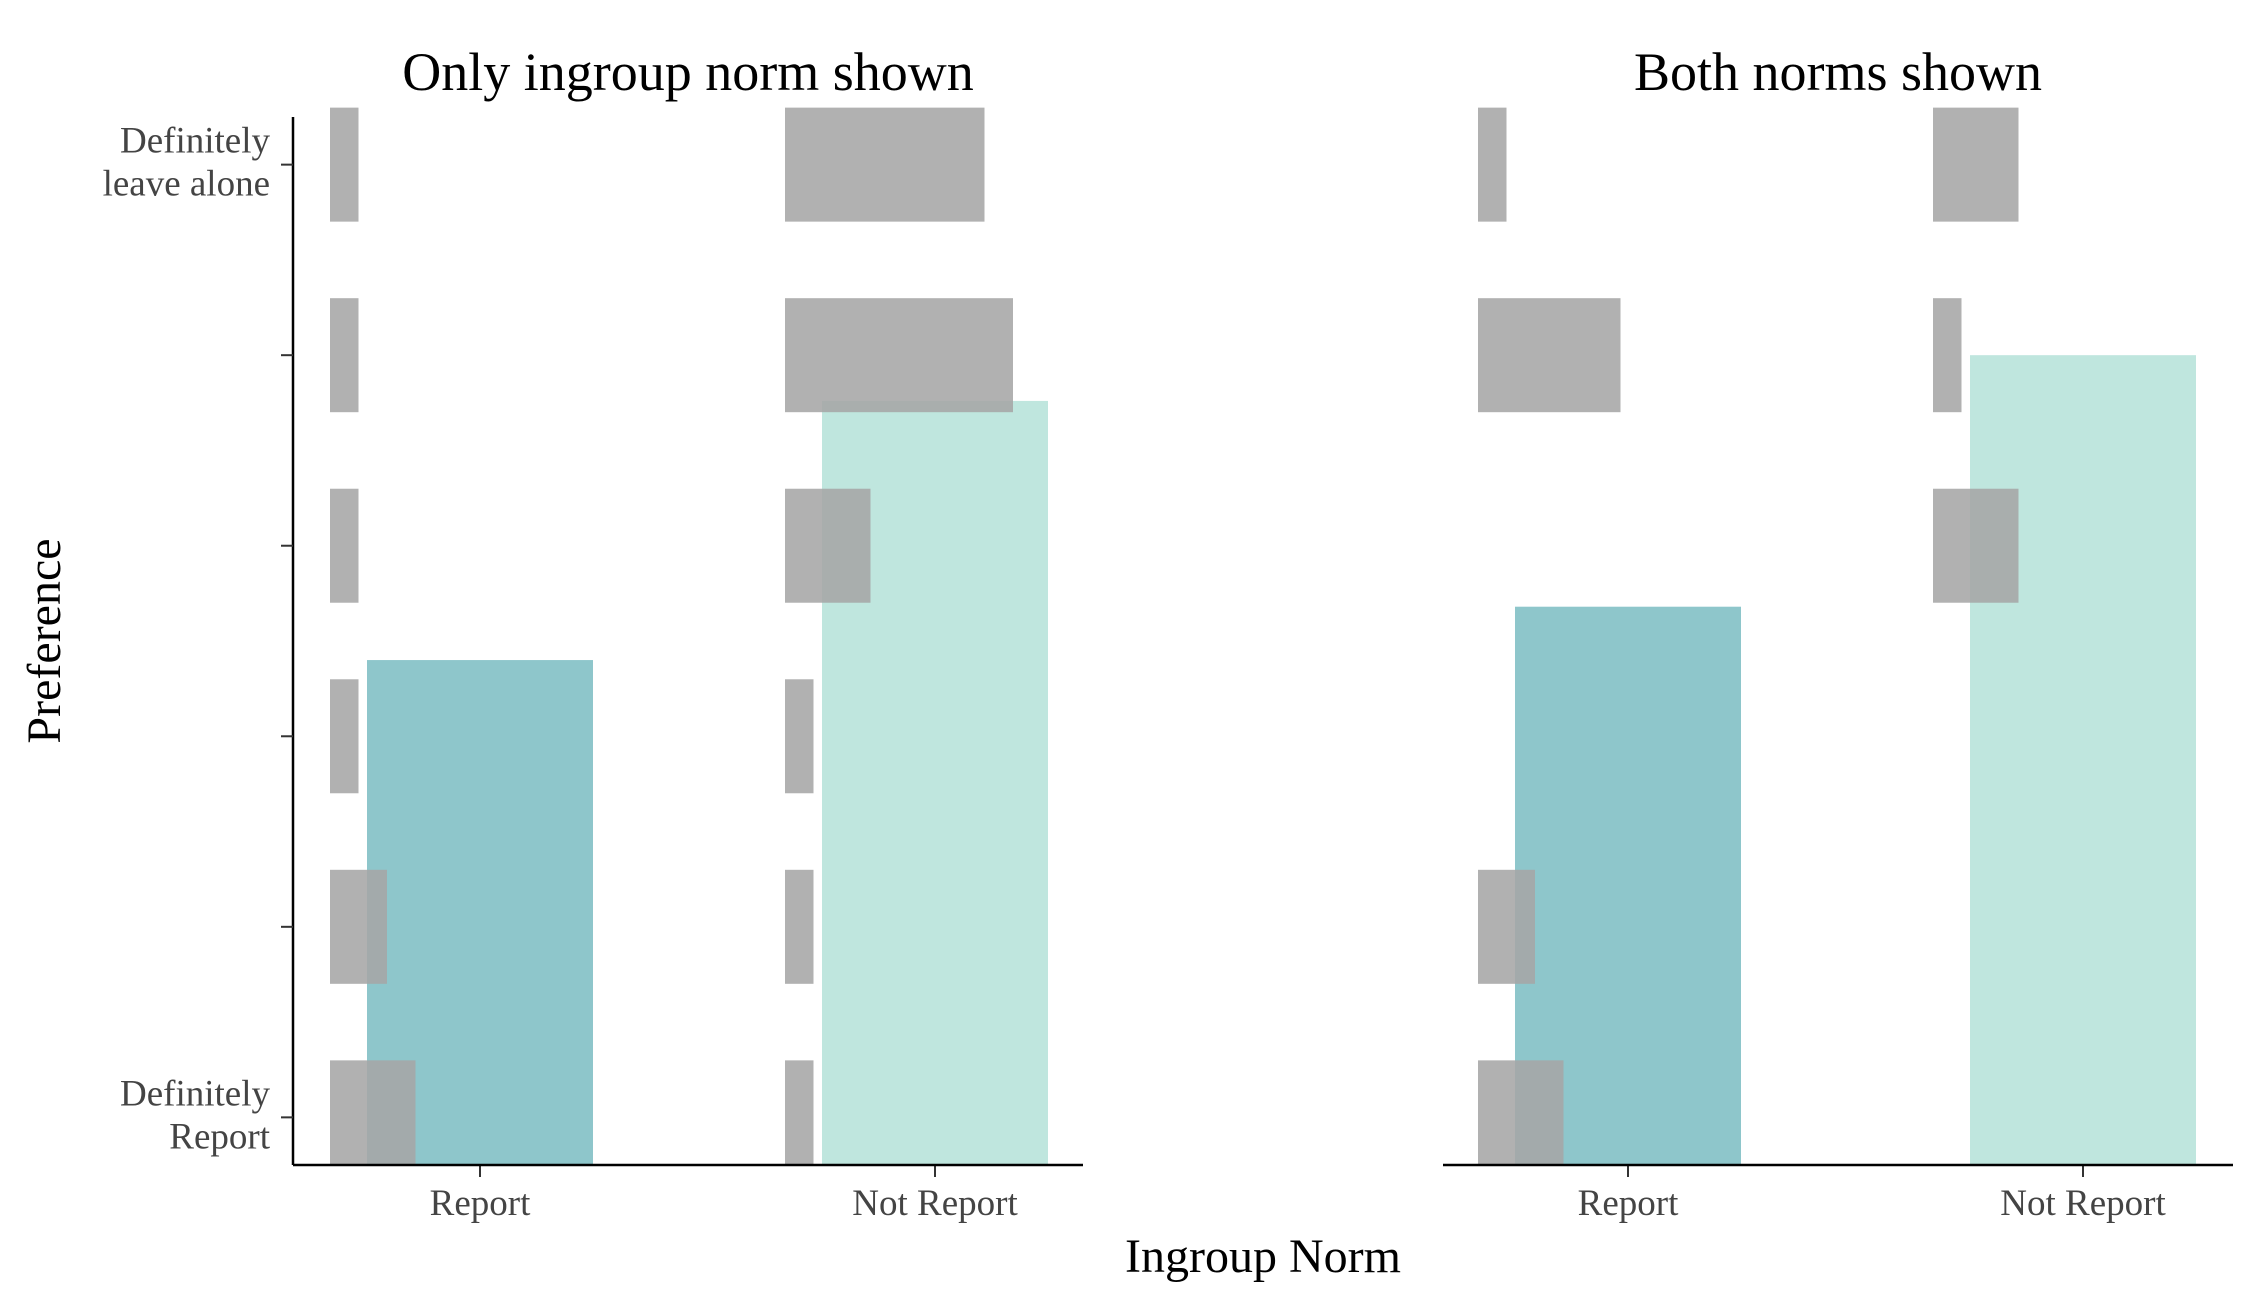  Describe the element at coordinates (1263, 1256) in the screenshot. I see `x-axis-title: Ingroup Norm` at that location.